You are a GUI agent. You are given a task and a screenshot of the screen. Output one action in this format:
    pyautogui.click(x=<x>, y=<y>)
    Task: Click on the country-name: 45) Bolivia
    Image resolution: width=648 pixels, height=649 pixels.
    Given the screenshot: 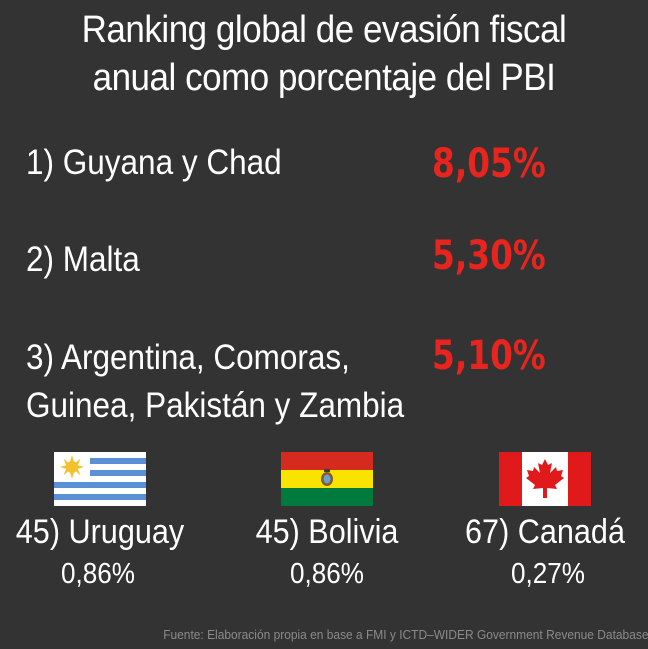 What is the action you would take?
    pyautogui.click(x=327, y=532)
    